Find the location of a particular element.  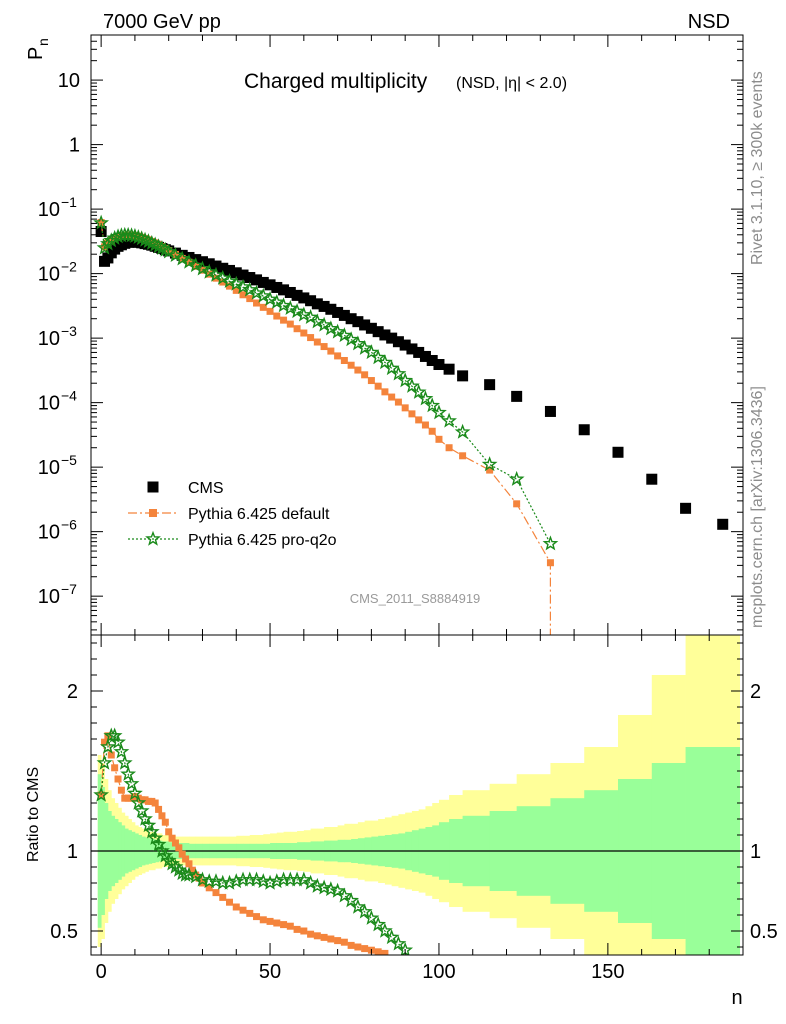

ratio-tick-label-right: 1 is located at coordinates (755, 852).